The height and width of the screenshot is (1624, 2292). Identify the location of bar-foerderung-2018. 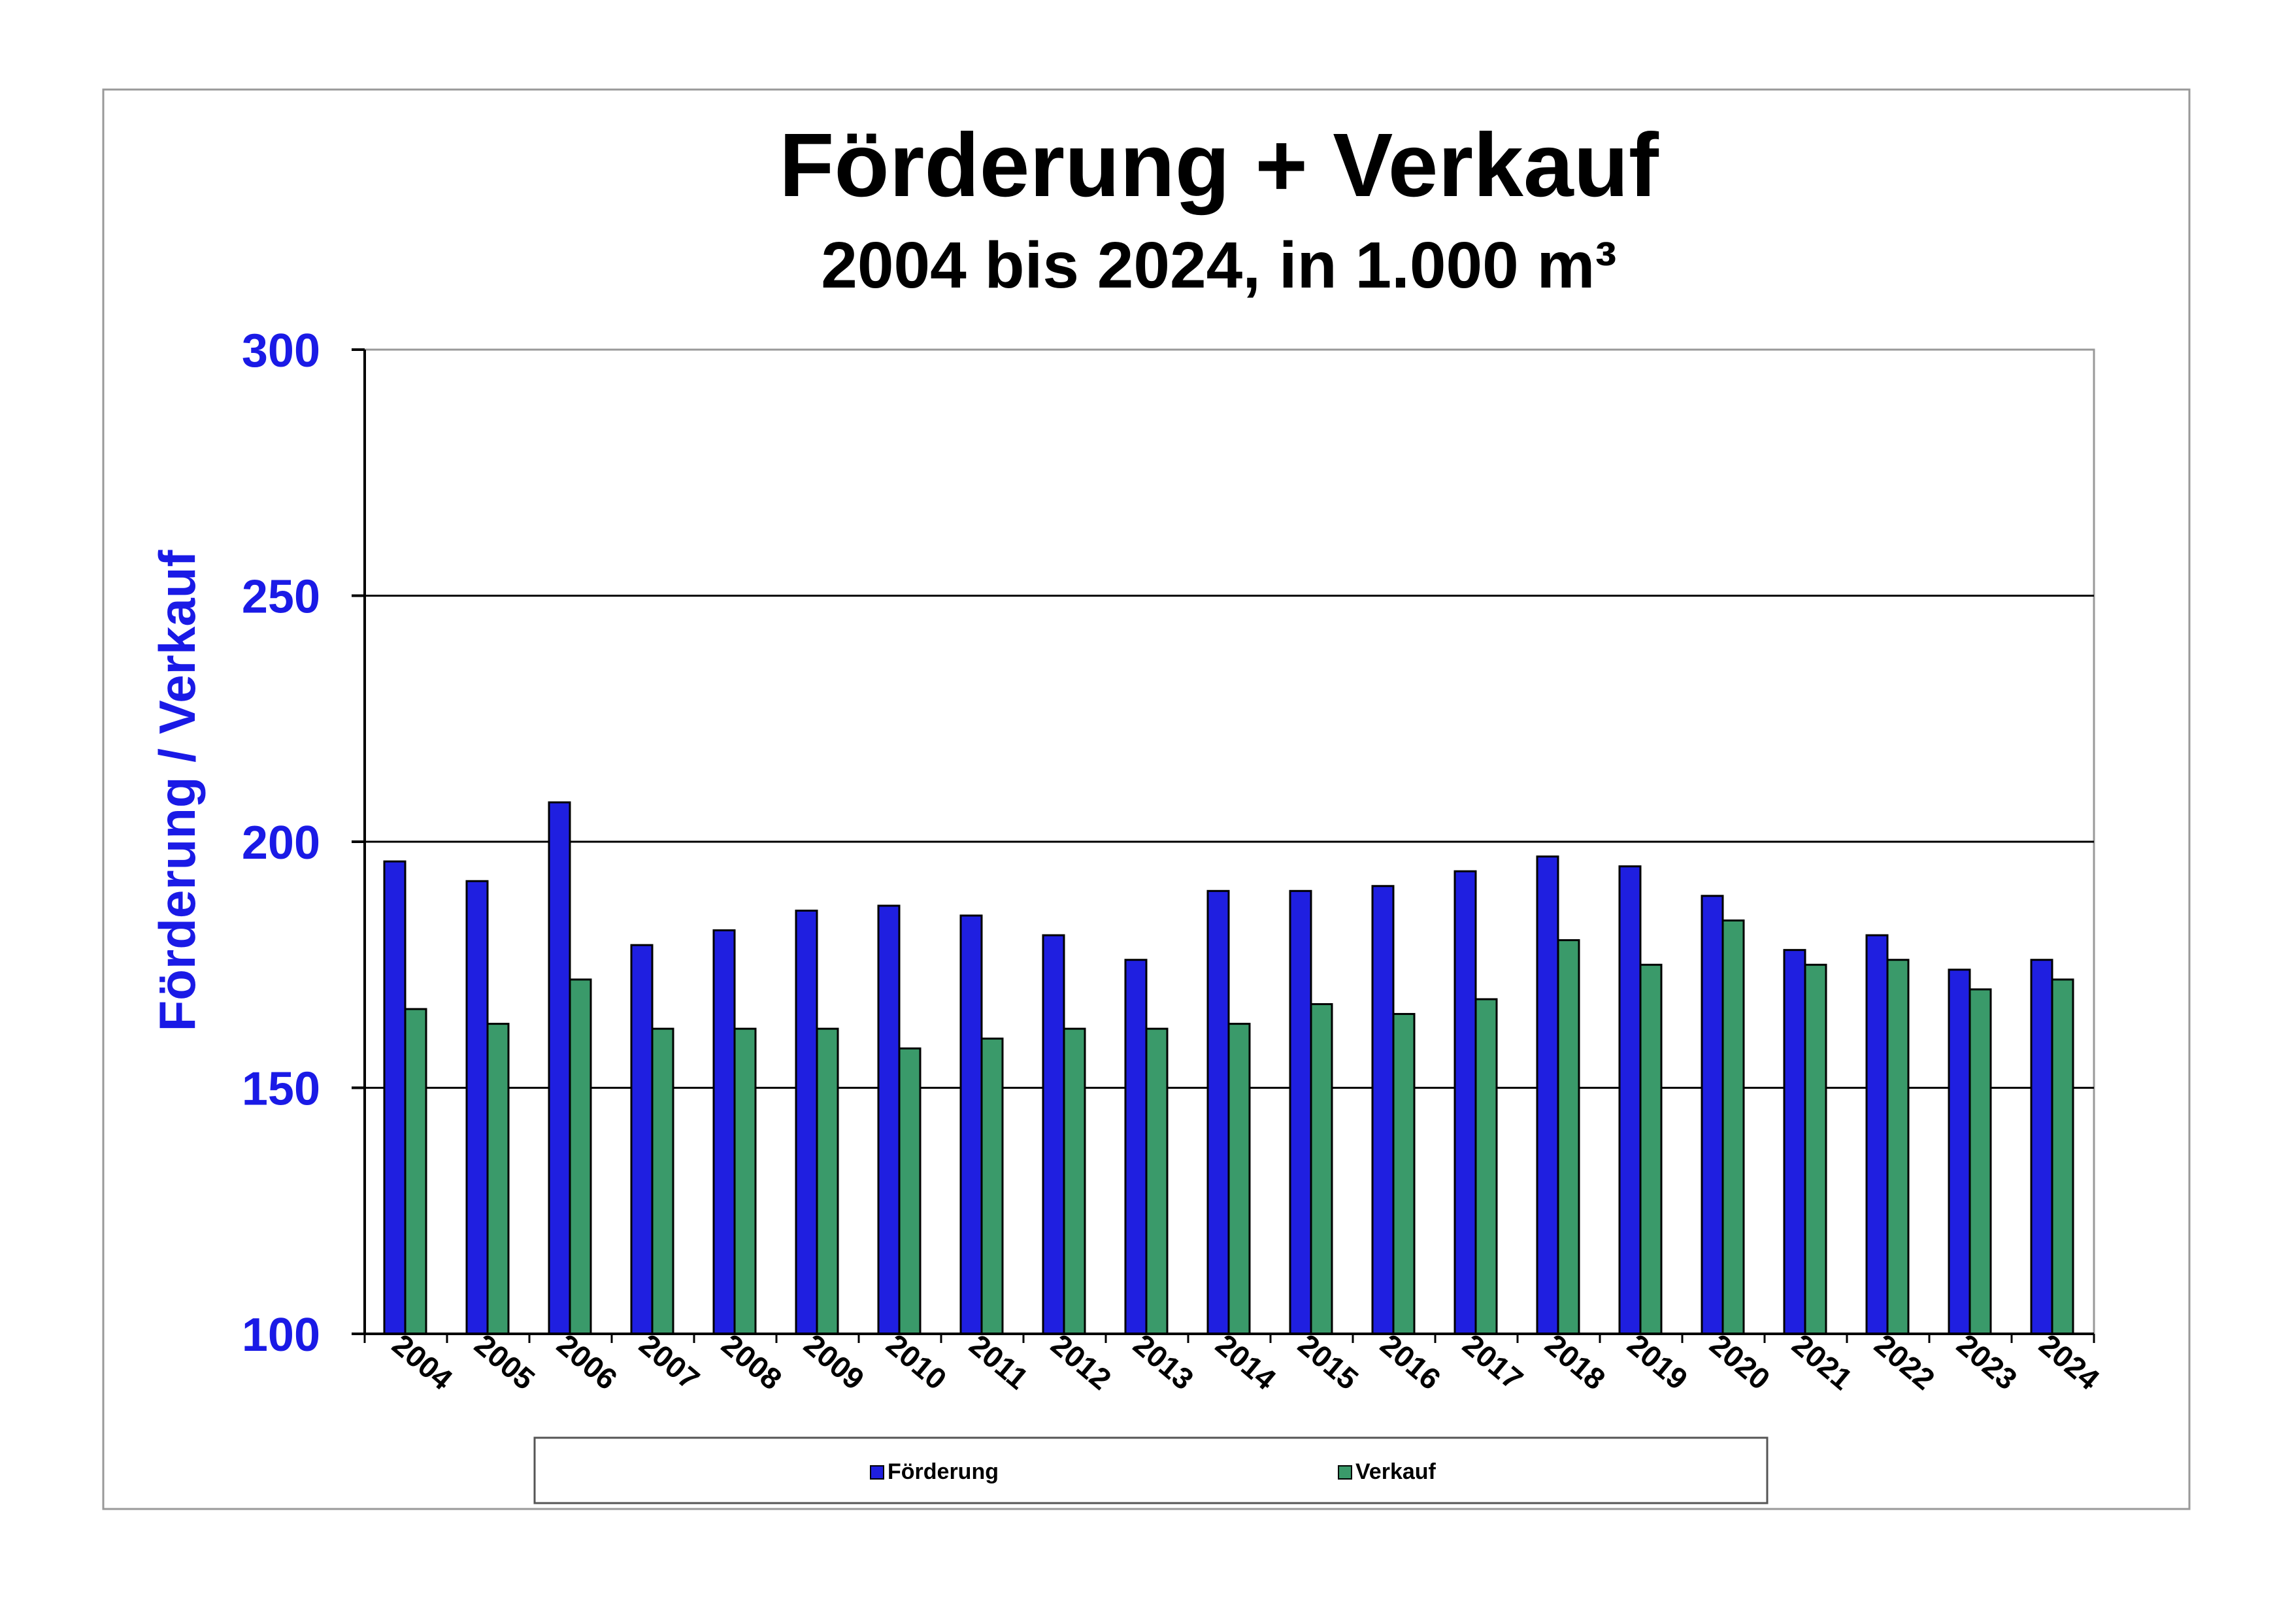
(1547, 1095).